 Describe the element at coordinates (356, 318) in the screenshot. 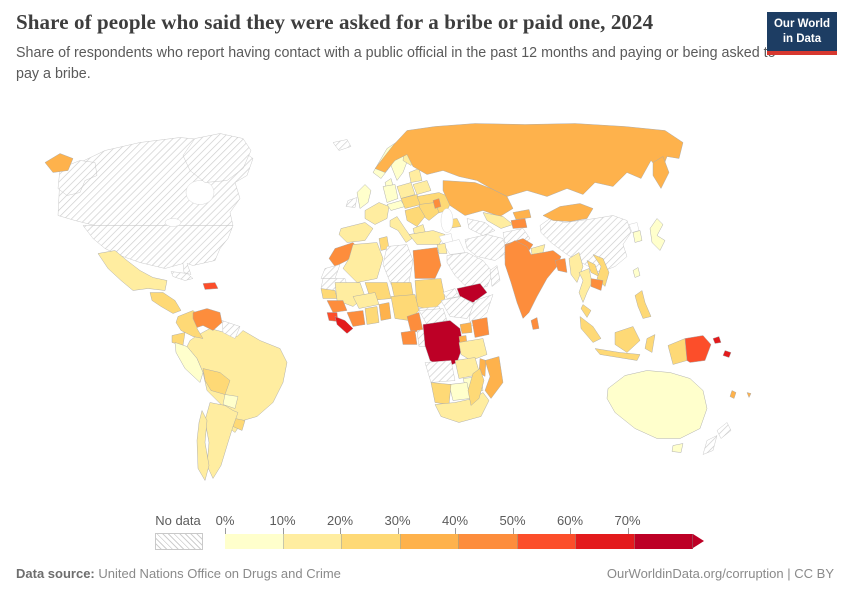

I see `country-ivory-coast` at that location.